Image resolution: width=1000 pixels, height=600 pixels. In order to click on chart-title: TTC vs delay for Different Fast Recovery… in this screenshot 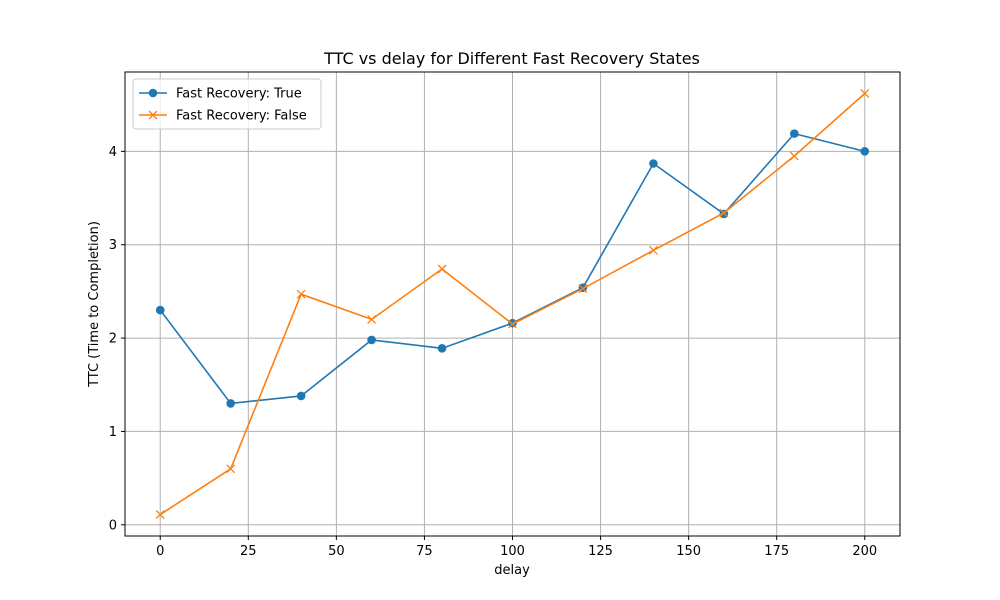, I will do `click(511, 58)`.